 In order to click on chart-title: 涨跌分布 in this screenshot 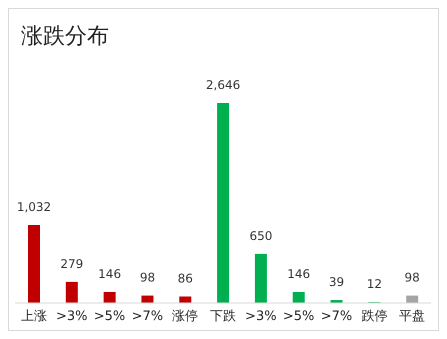, I will do `click(65, 37)`.